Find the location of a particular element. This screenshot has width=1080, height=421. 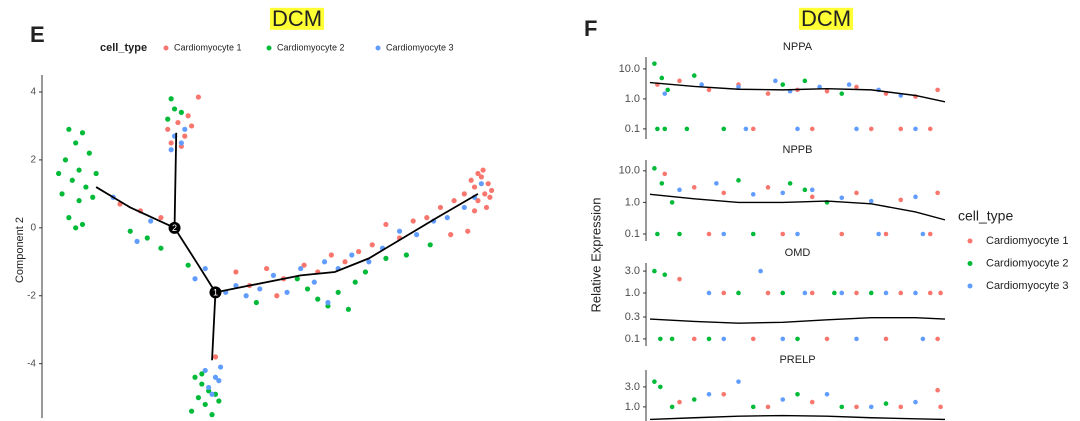

y-tick-label: -4 is located at coordinates (31, 363).